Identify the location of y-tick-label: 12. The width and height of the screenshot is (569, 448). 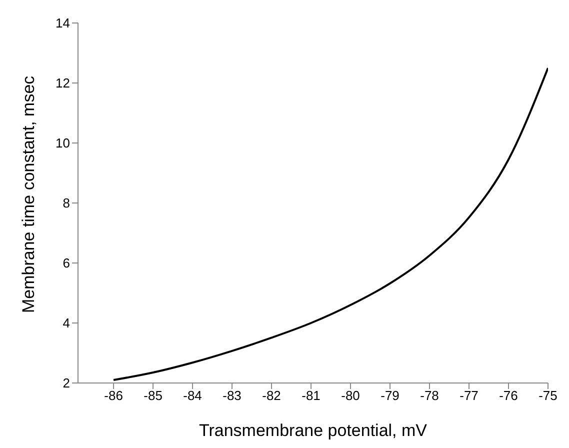
(63, 83).